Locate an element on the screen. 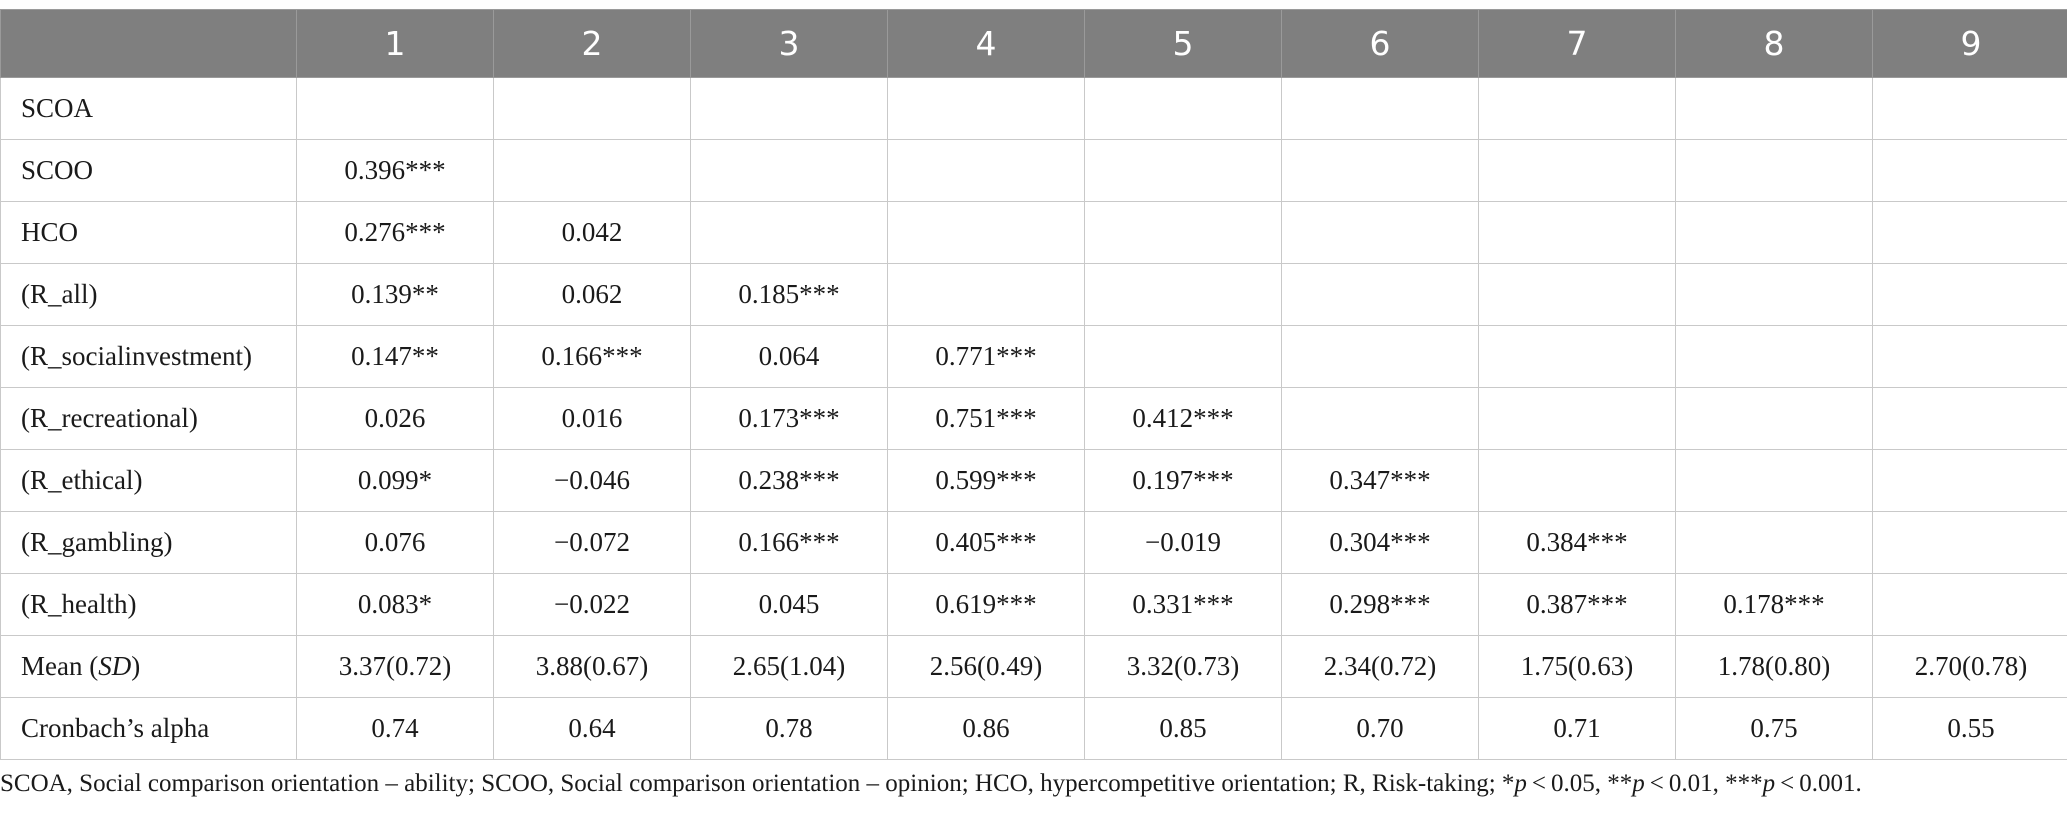 The height and width of the screenshot is (816, 2067). table-cell: 0.71 is located at coordinates (1577, 728).